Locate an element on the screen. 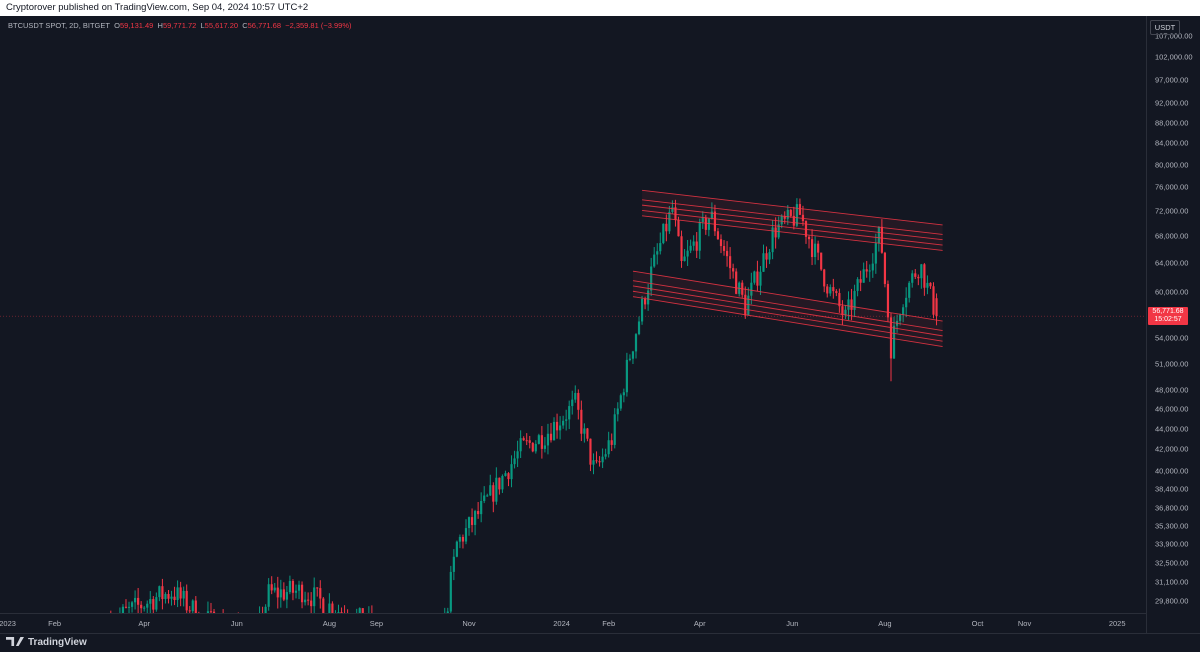  open-value: 59,131.49 is located at coordinates (136, 25).